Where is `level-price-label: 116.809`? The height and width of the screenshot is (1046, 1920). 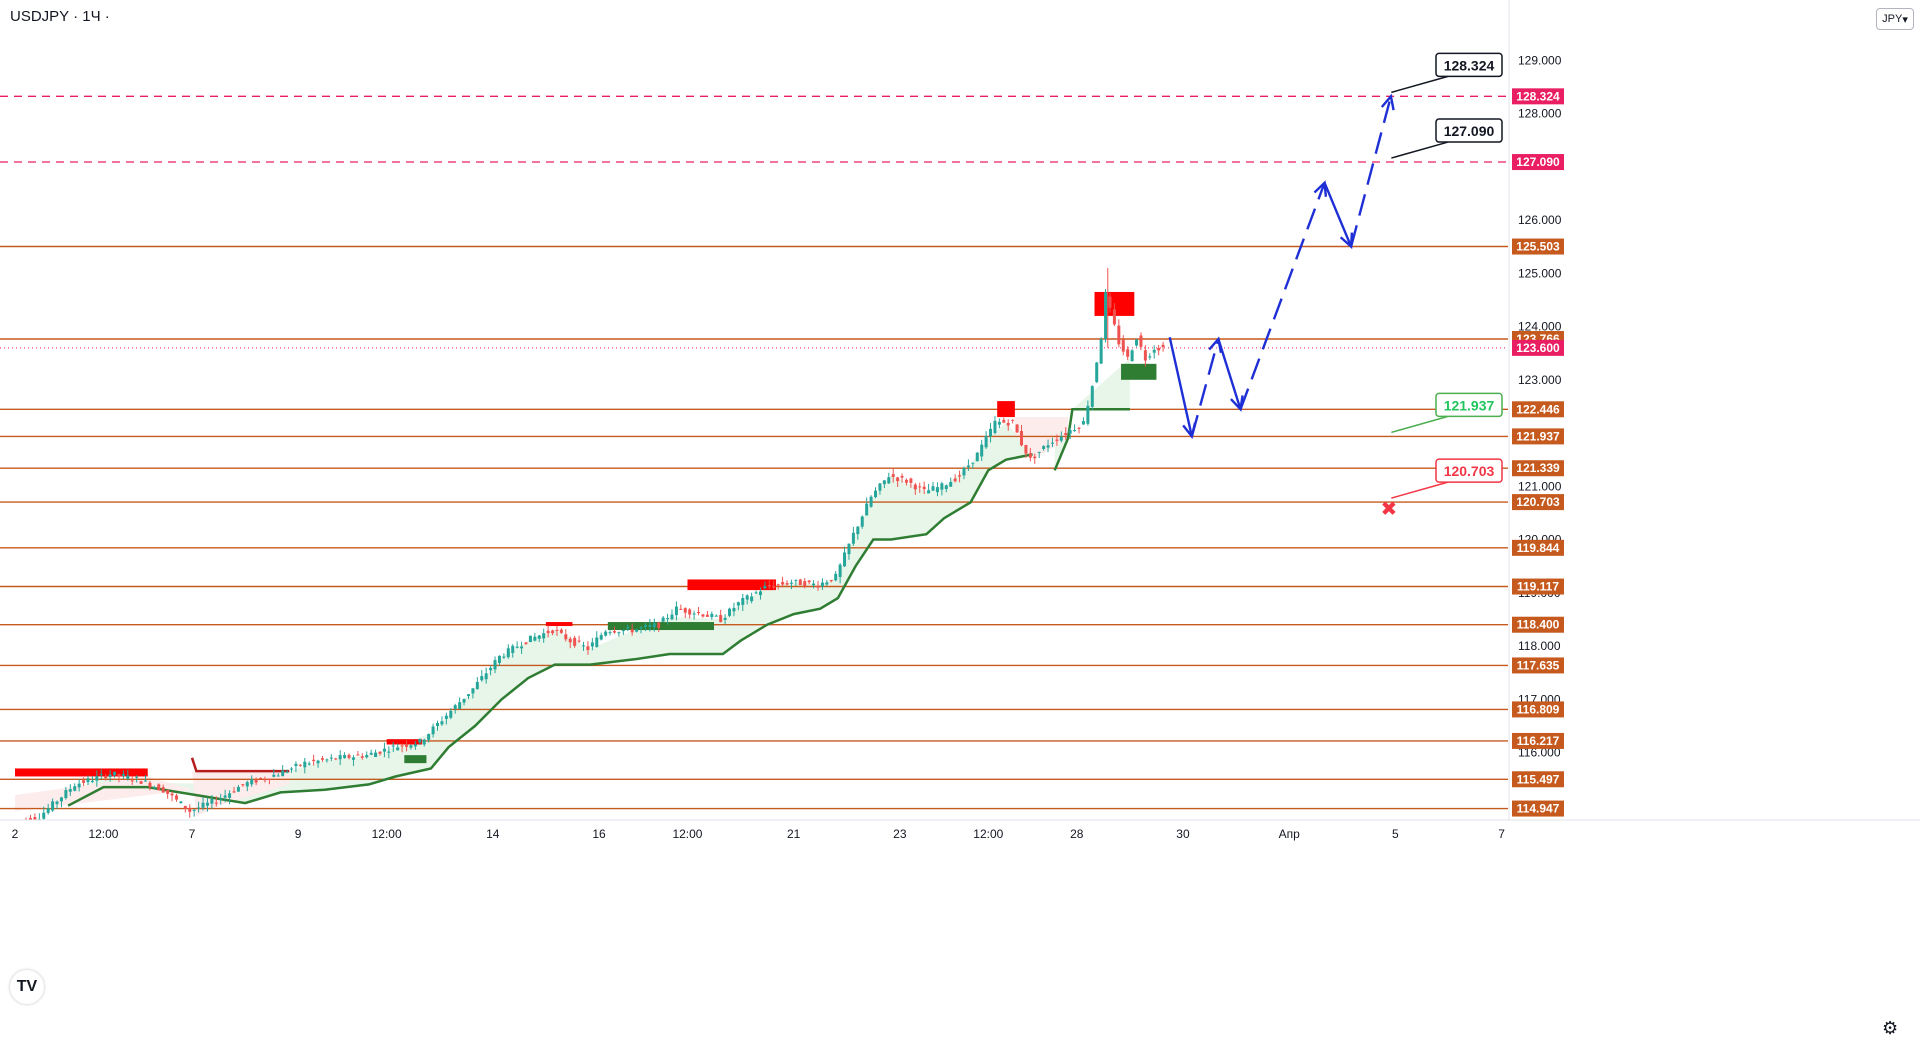
level-price-label: 116.809 is located at coordinates (1538, 709).